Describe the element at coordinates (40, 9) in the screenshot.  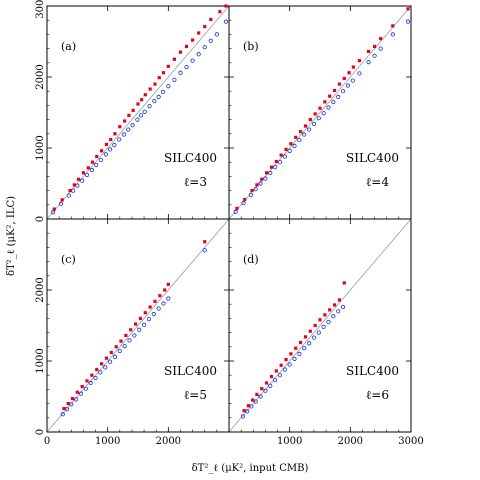
I see `y-tick-label: 3000` at that location.